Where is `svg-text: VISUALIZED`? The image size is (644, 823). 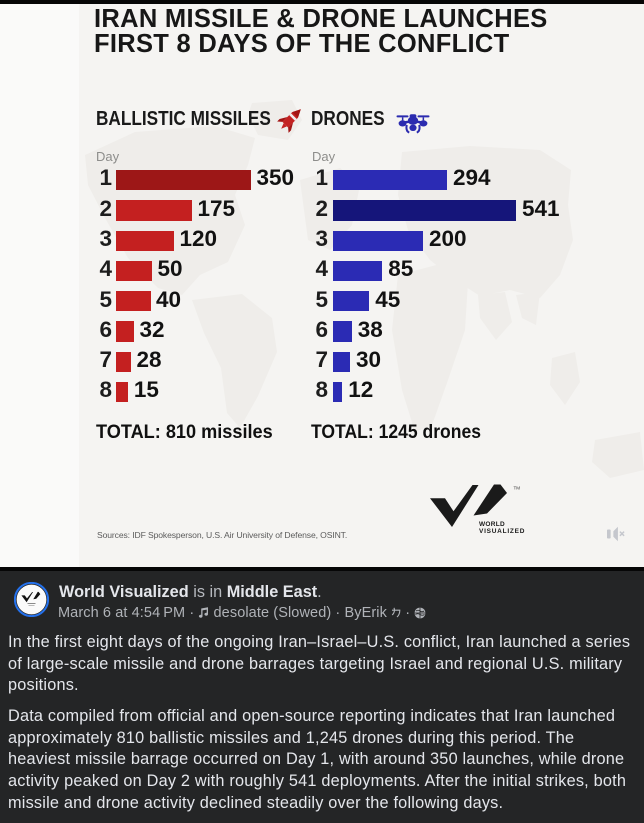
svg-text: VISUALIZED is located at coordinates (502, 531).